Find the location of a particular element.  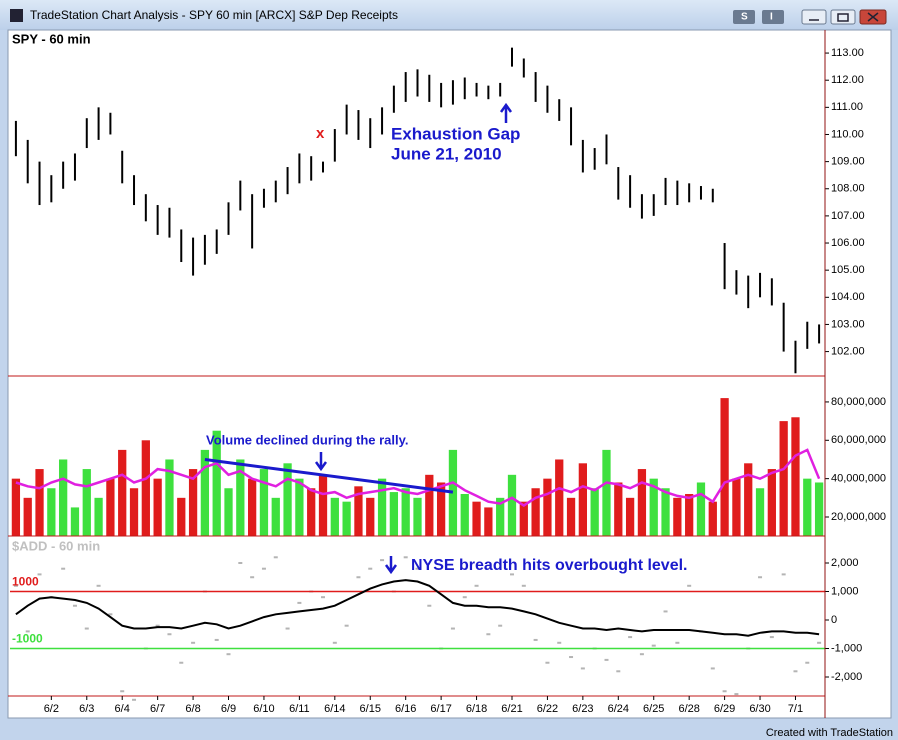

add-average is located at coordinates (417, 608).